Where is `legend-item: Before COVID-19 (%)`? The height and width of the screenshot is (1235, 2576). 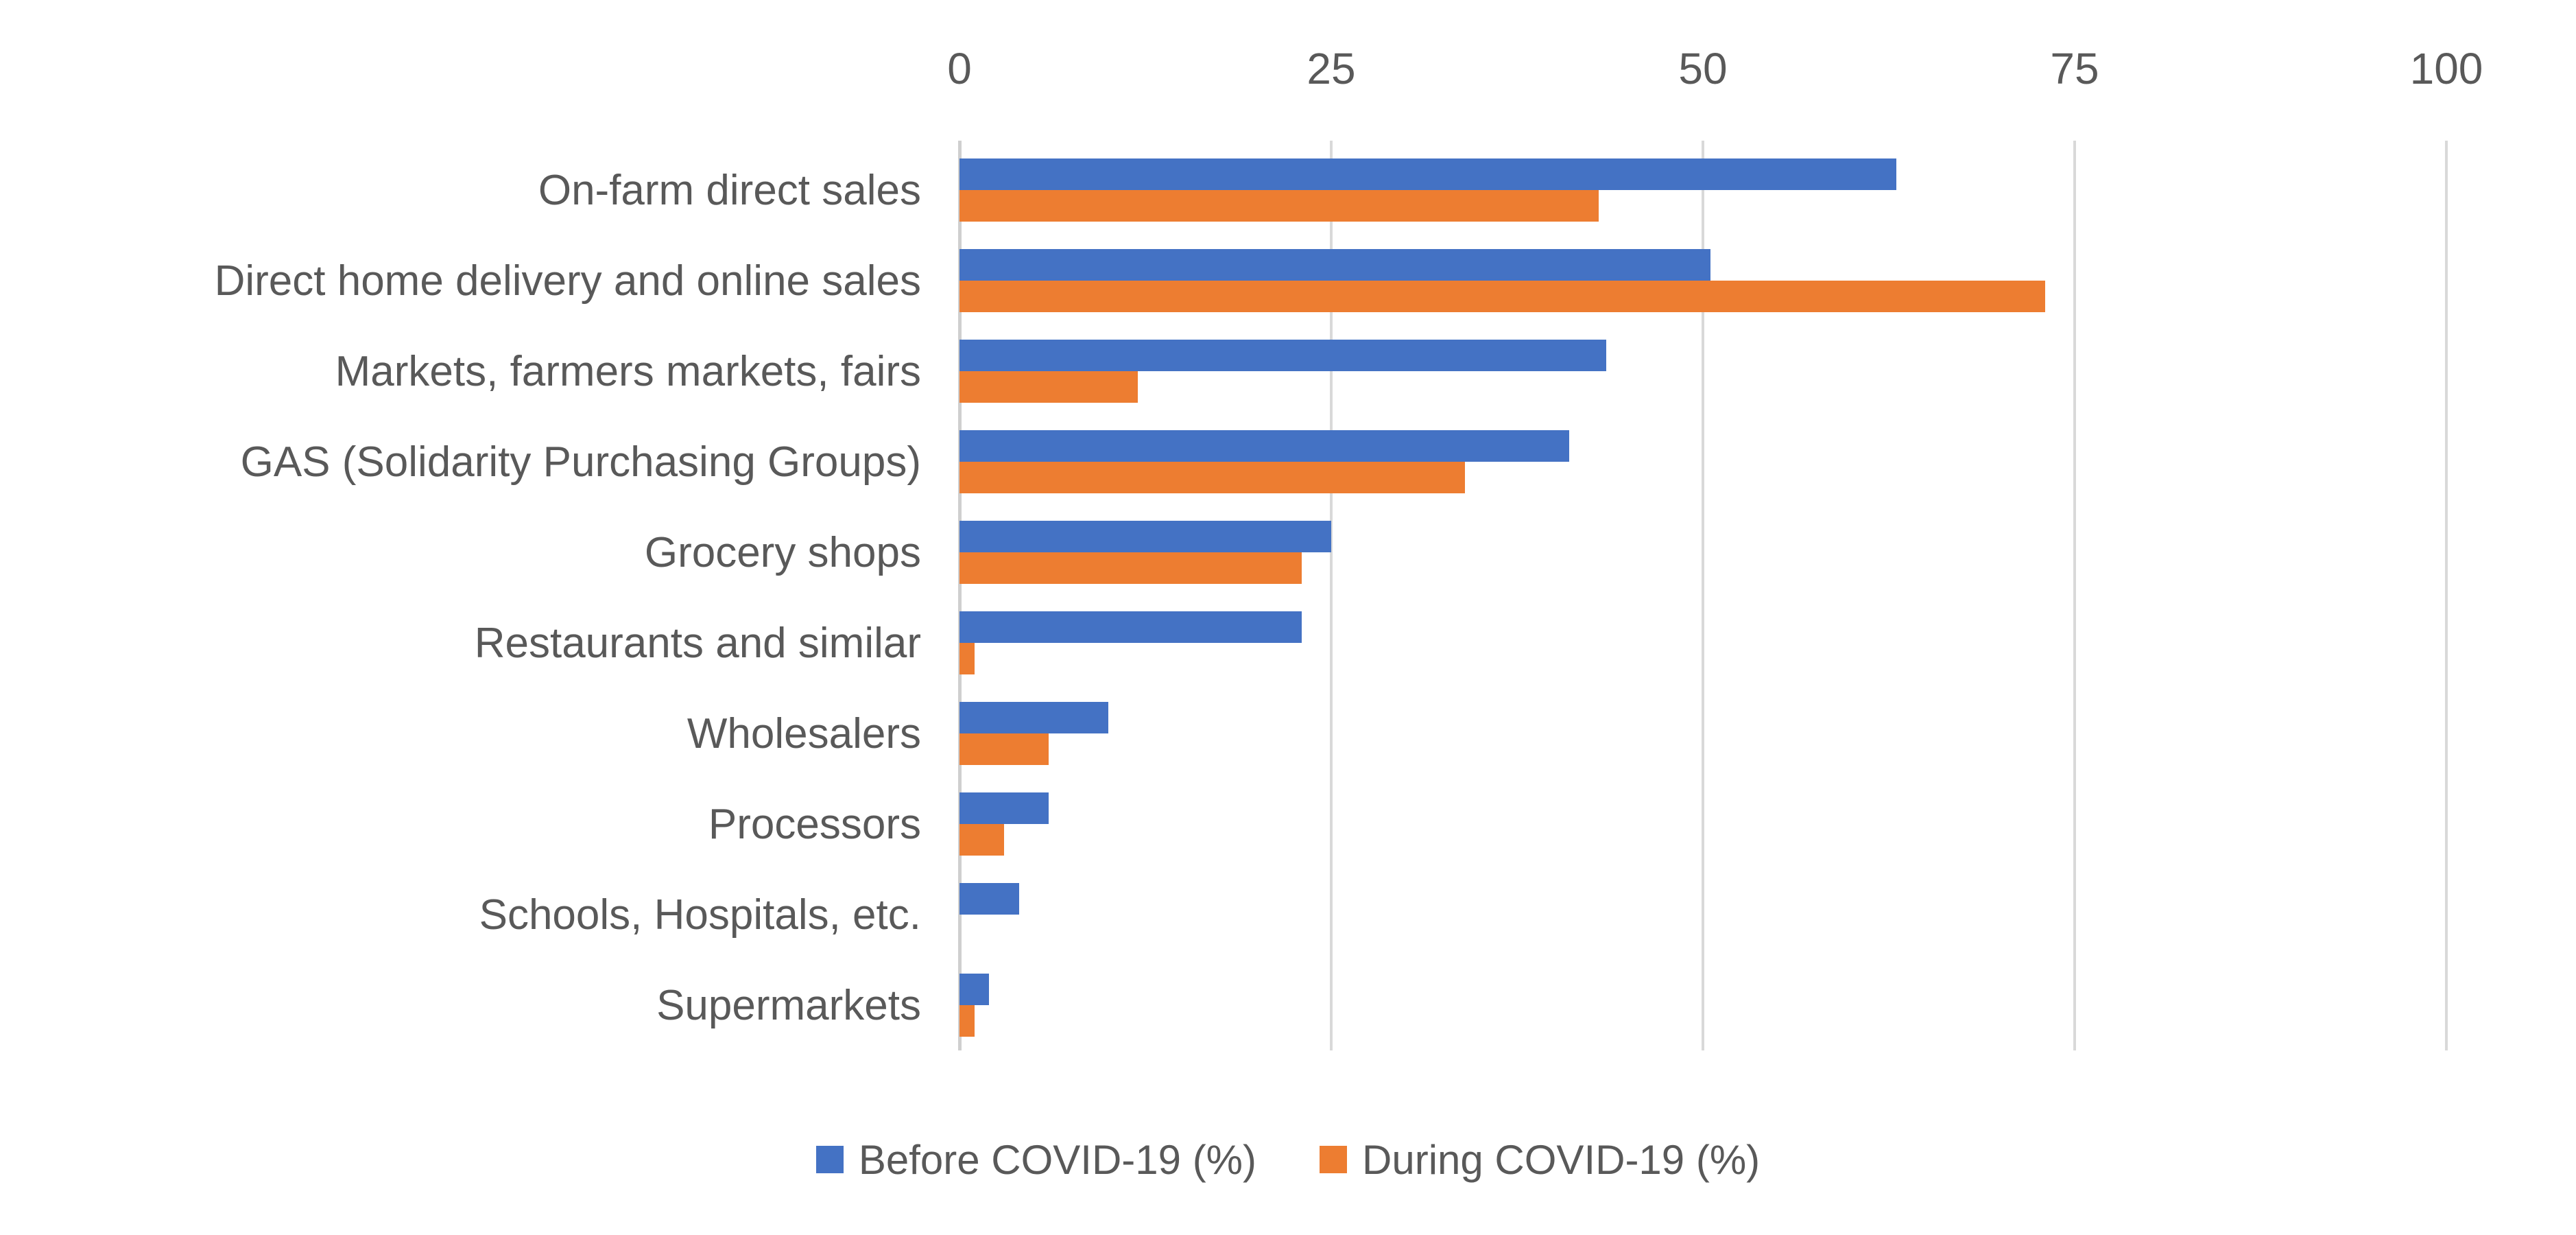 legend-item: Before COVID-19 (%) is located at coordinates (1036, 1160).